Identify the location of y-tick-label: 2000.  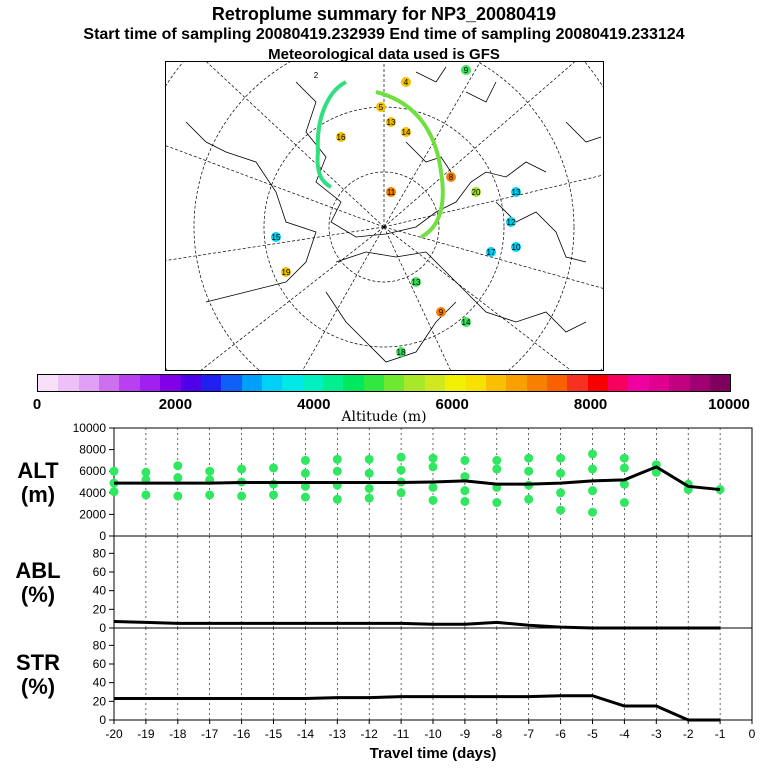
(92, 514).